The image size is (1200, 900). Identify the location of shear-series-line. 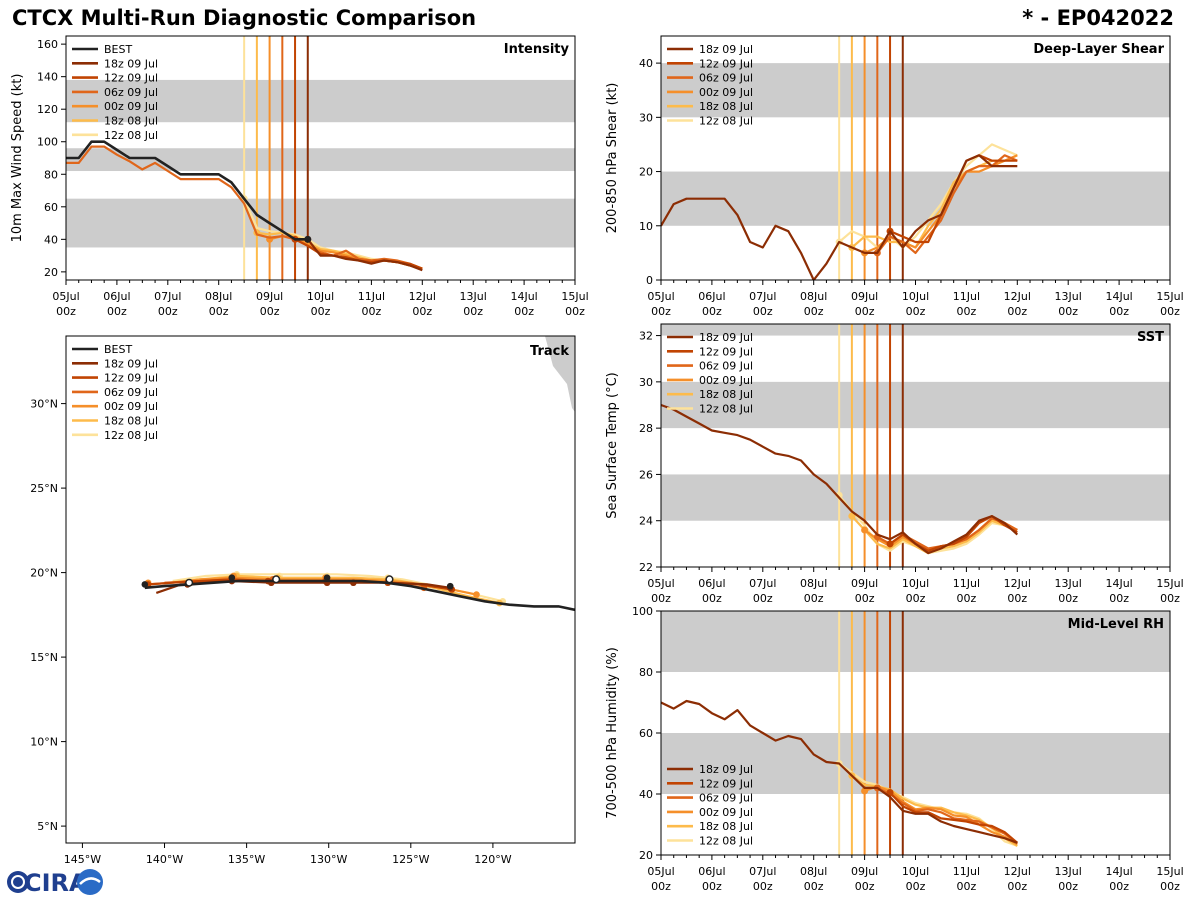
(947, 204).